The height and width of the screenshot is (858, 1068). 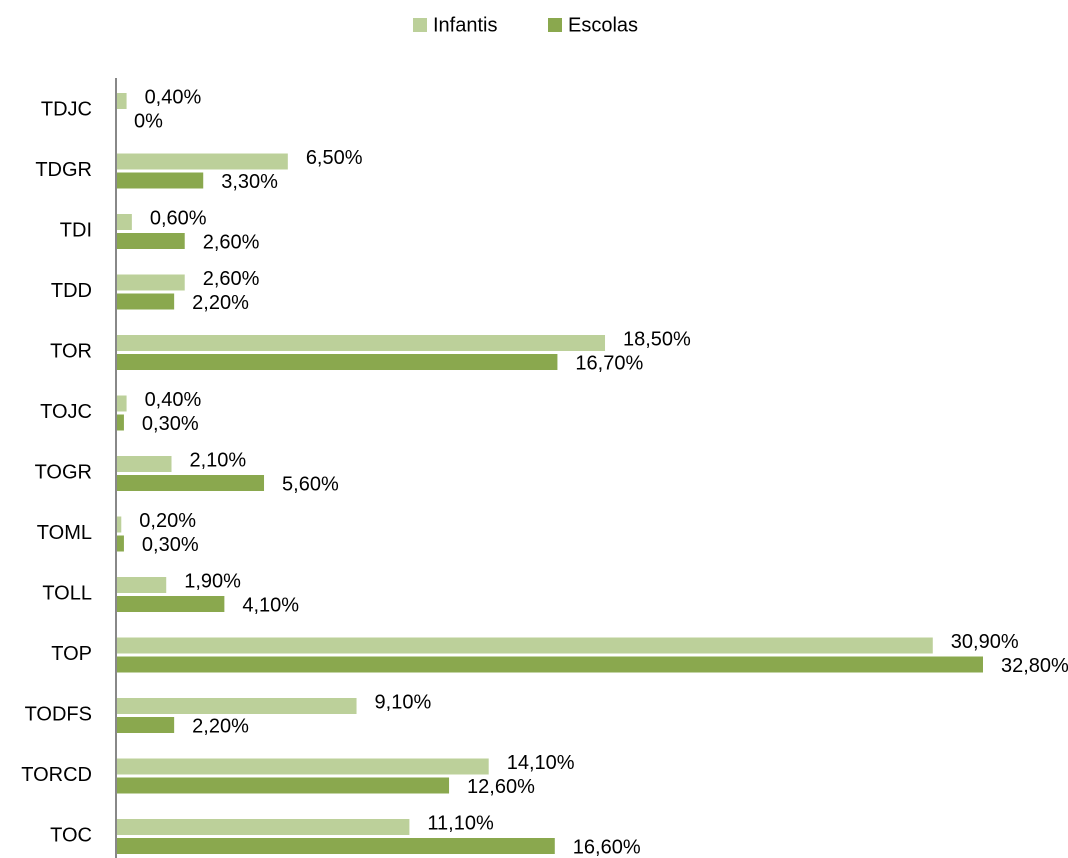 I want to click on data-label: 11,10%, so click(x=460, y=823).